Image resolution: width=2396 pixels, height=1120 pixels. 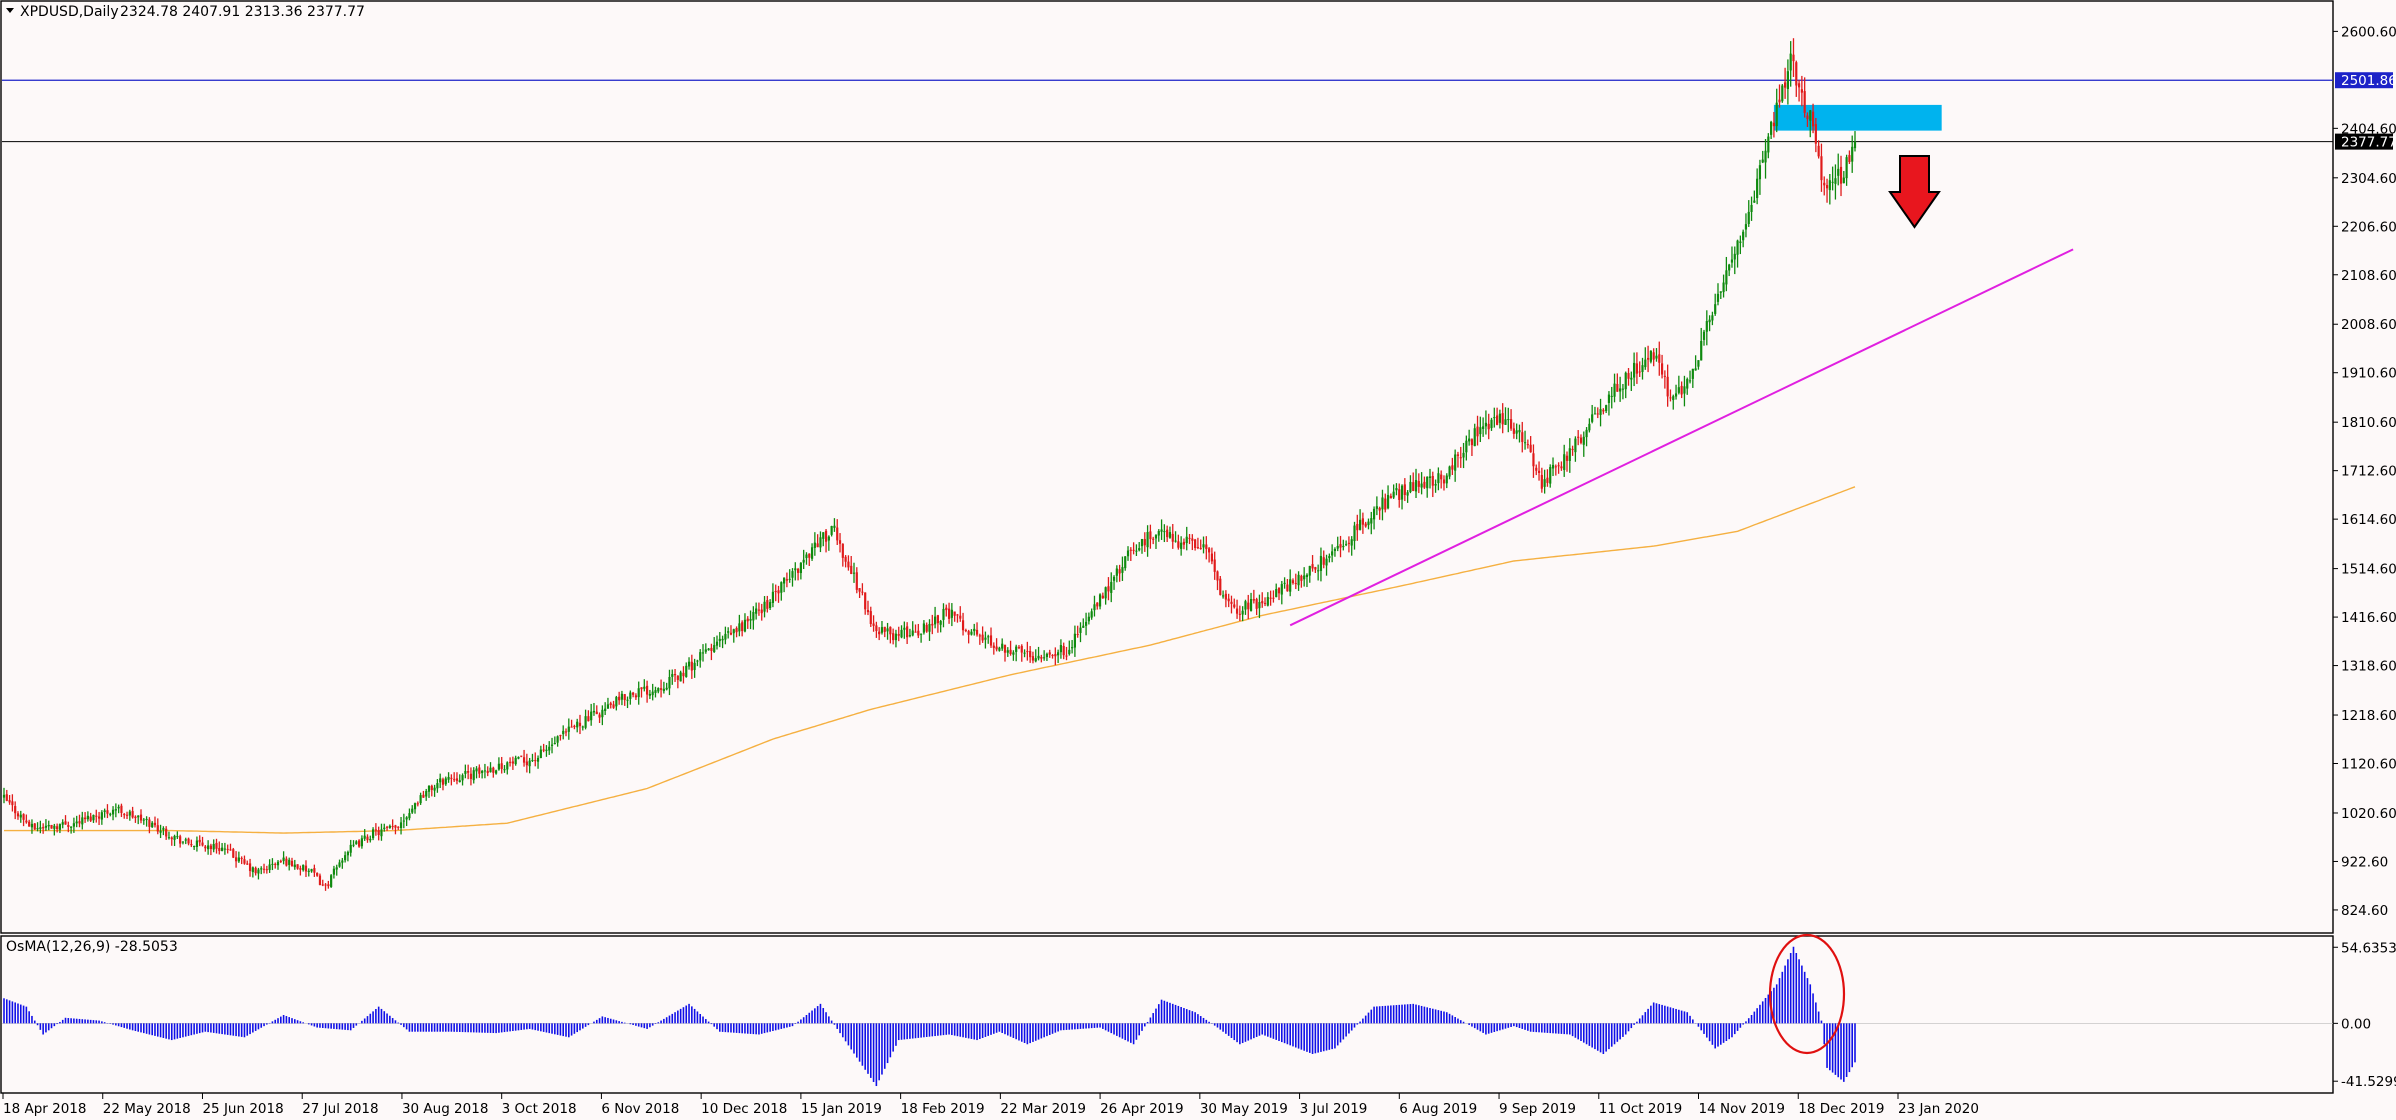 I want to click on symbol-label: XPDUSD,Daily, so click(x=69, y=12).